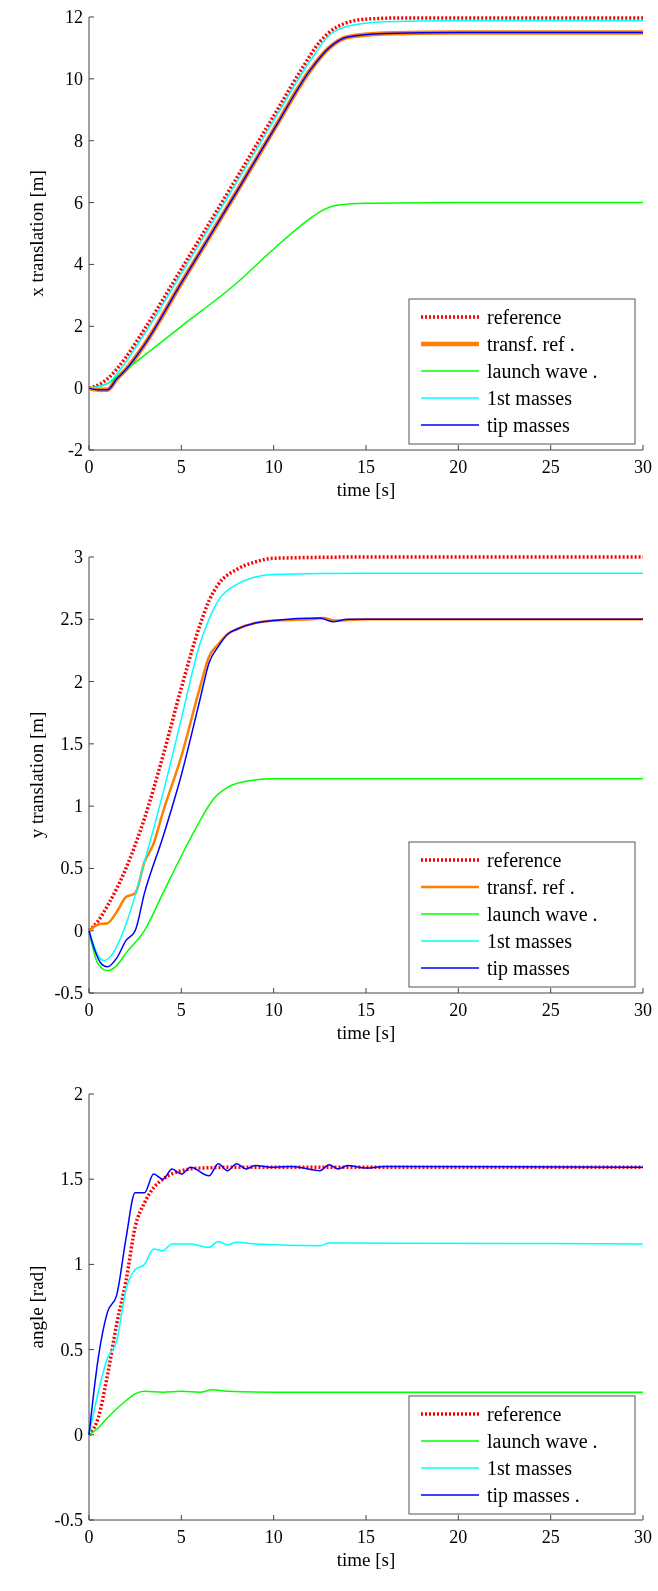 The image size is (658, 1591). Describe the element at coordinates (36, 775) in the screenshot. I see `y-axis-title: y translation [m]` at that location.